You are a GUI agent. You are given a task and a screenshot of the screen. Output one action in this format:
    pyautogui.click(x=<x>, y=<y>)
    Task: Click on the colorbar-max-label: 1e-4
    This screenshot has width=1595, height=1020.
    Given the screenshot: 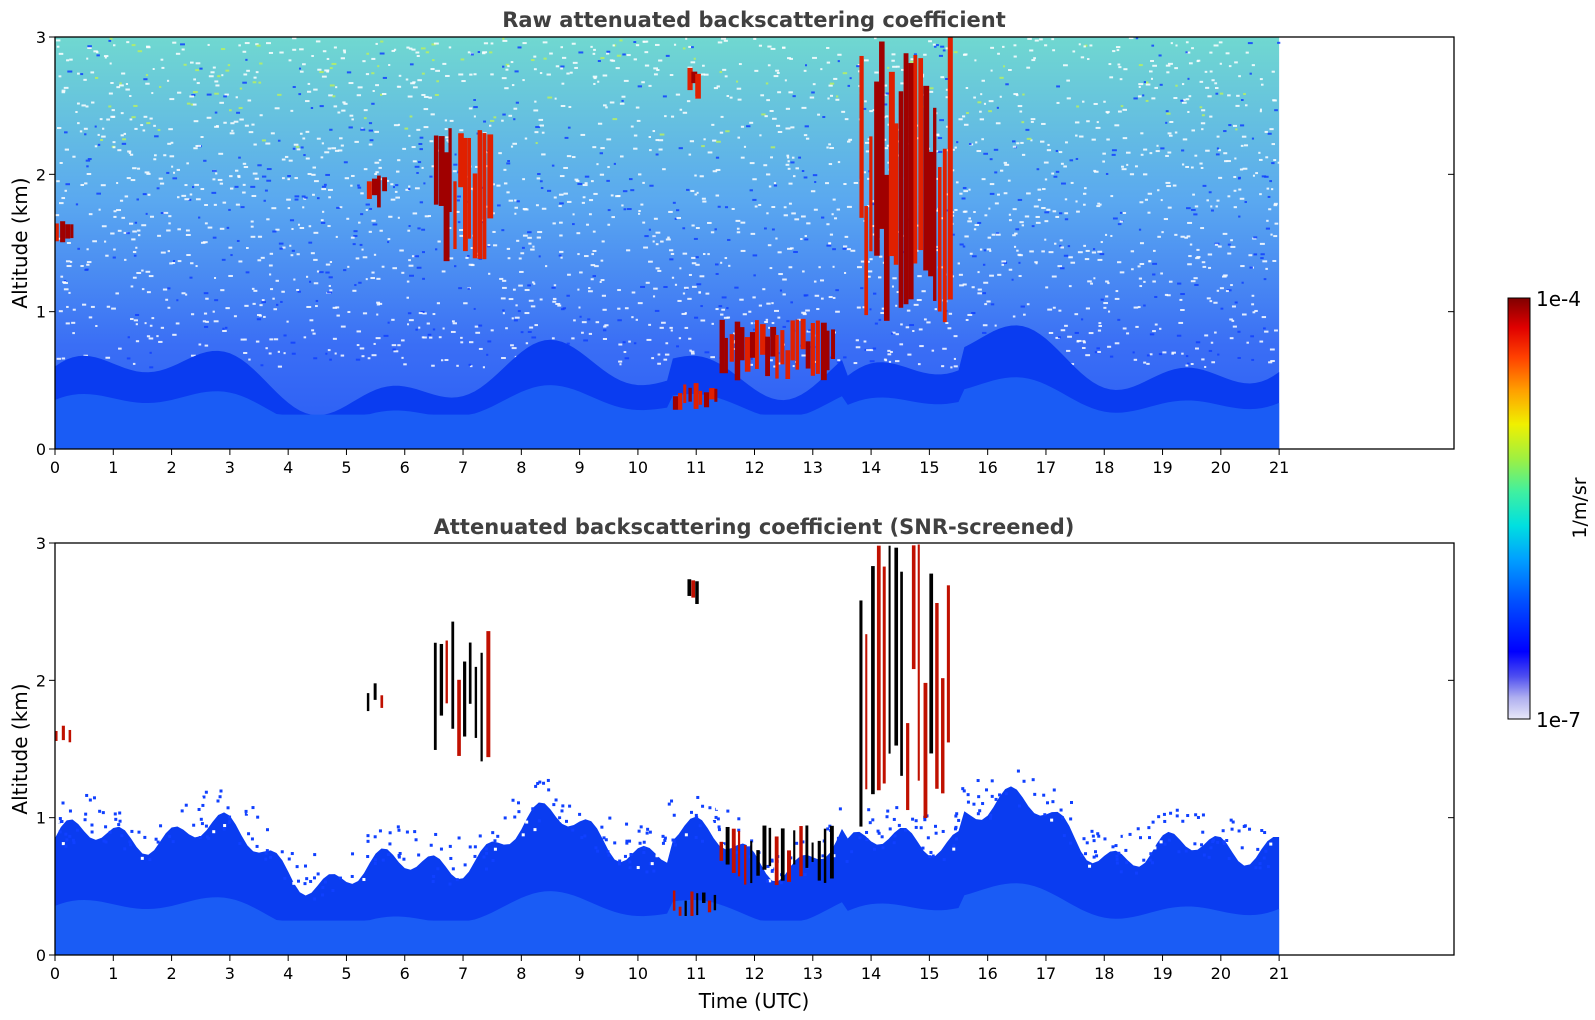 What is the action you would take?
    pyautogui.click(x=1558, y=299)
    